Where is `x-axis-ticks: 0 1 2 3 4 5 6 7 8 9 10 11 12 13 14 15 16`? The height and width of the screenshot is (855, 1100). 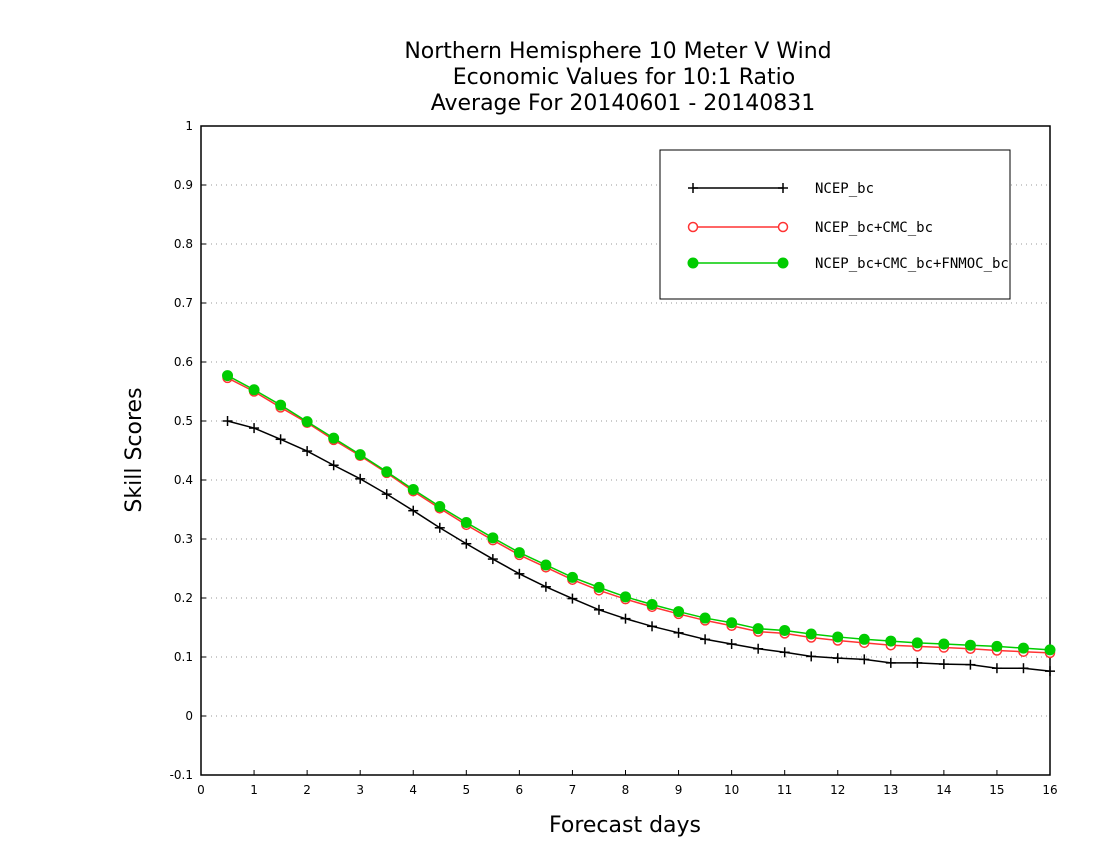 x-axis-ticks: 0 1 2 3 4 5 6 7 8 9 10 11 12 13 14 15 16 is located at coordinates (627, 783).